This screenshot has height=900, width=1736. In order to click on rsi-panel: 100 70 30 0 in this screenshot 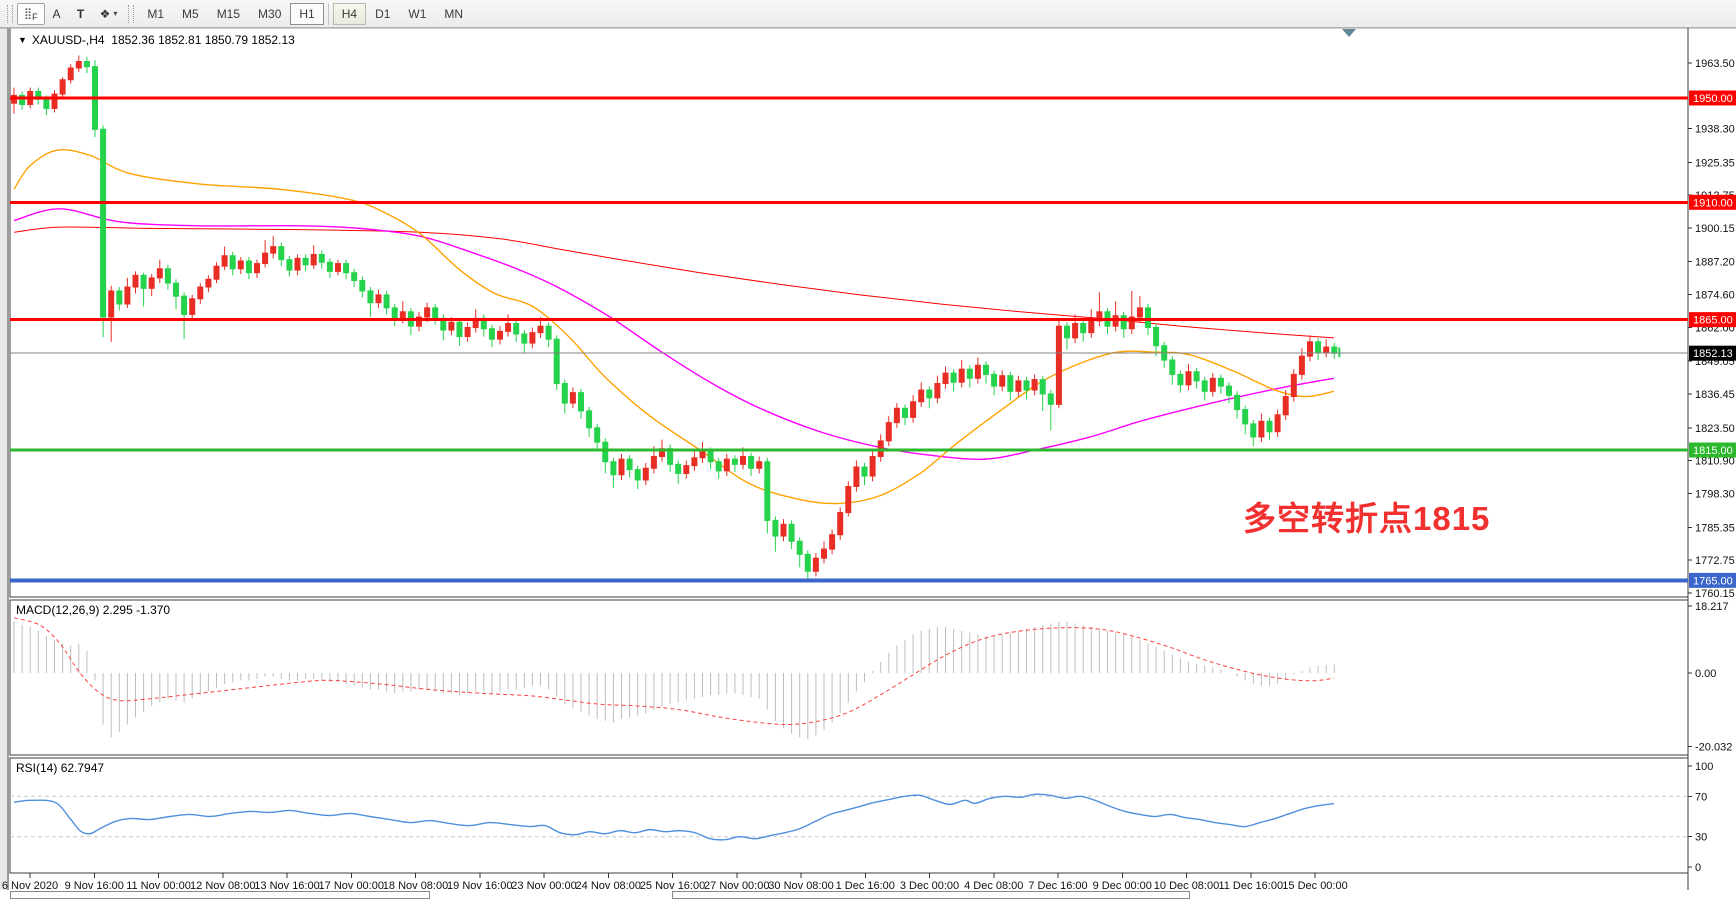, I will do `click(861, 817)`.